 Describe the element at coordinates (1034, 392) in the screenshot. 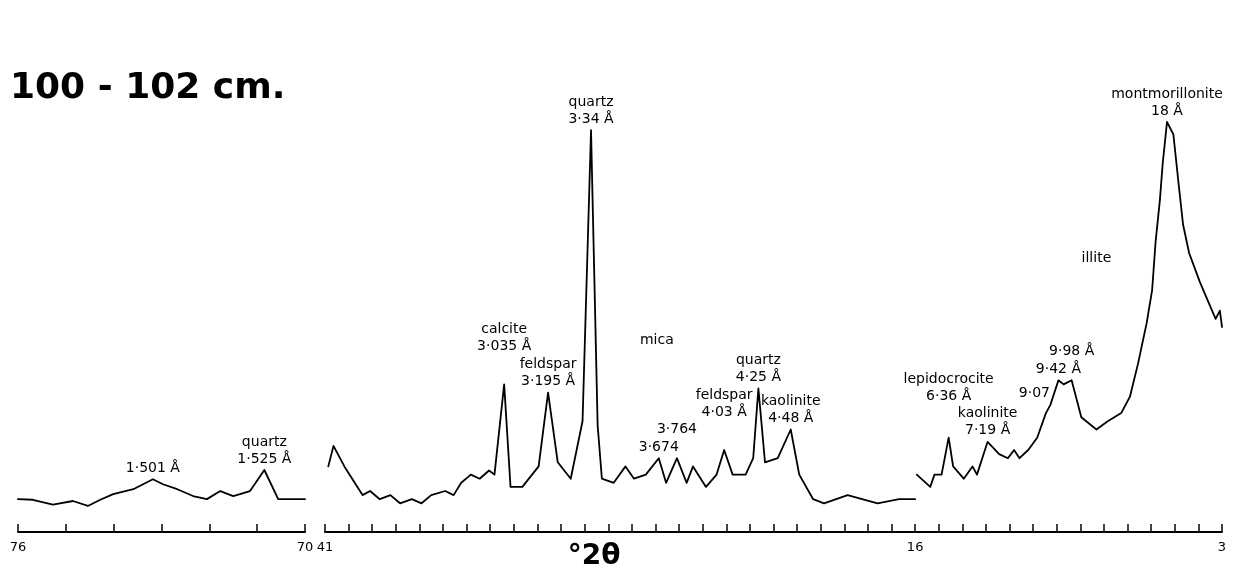

I see `annotation: 9·07` at that location.